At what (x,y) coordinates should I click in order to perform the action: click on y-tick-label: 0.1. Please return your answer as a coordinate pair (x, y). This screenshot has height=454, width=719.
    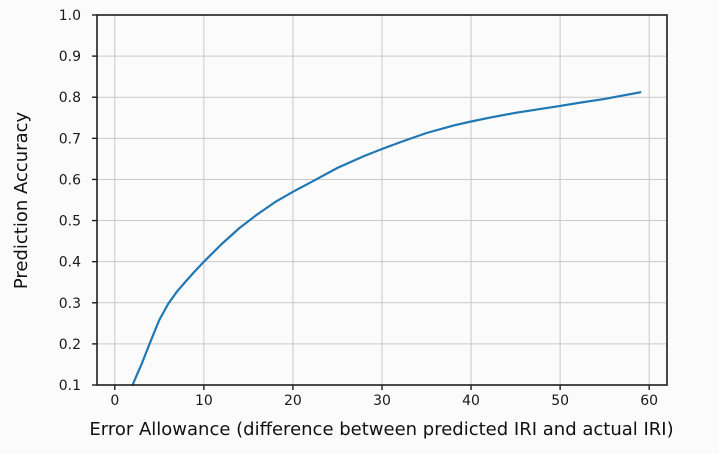
    Looking at the image, I should click on (70, 386).